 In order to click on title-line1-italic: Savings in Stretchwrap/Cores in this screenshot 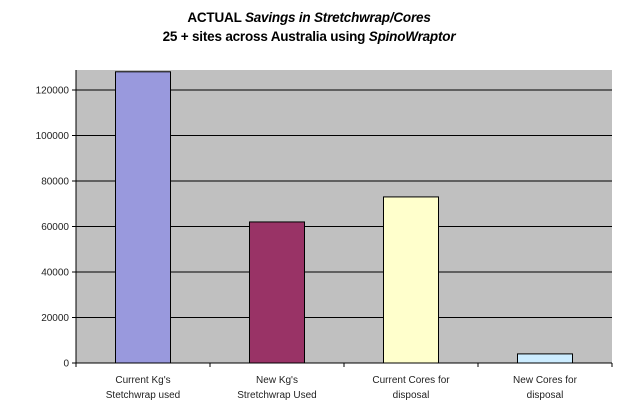, I will do `click(337, 17)`.